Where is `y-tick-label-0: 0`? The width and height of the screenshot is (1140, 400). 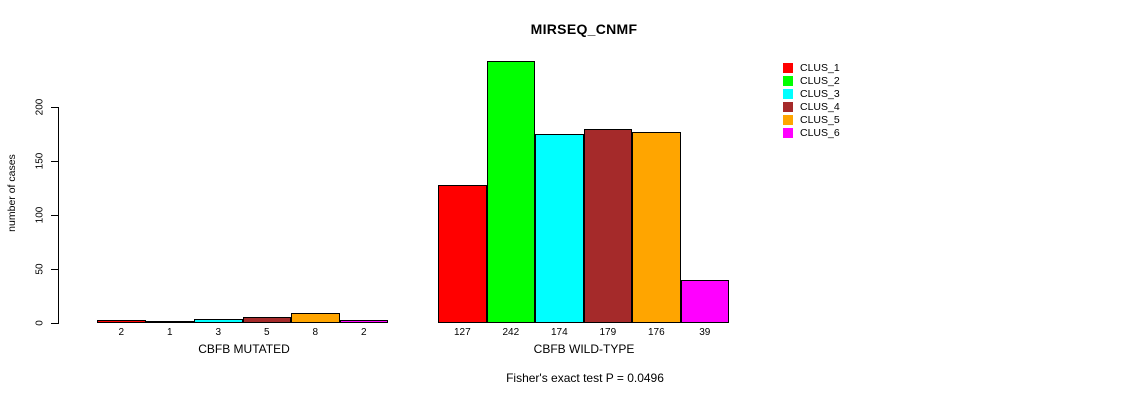
y-tick-label-0: 0 is located at coordinates (40, 323).